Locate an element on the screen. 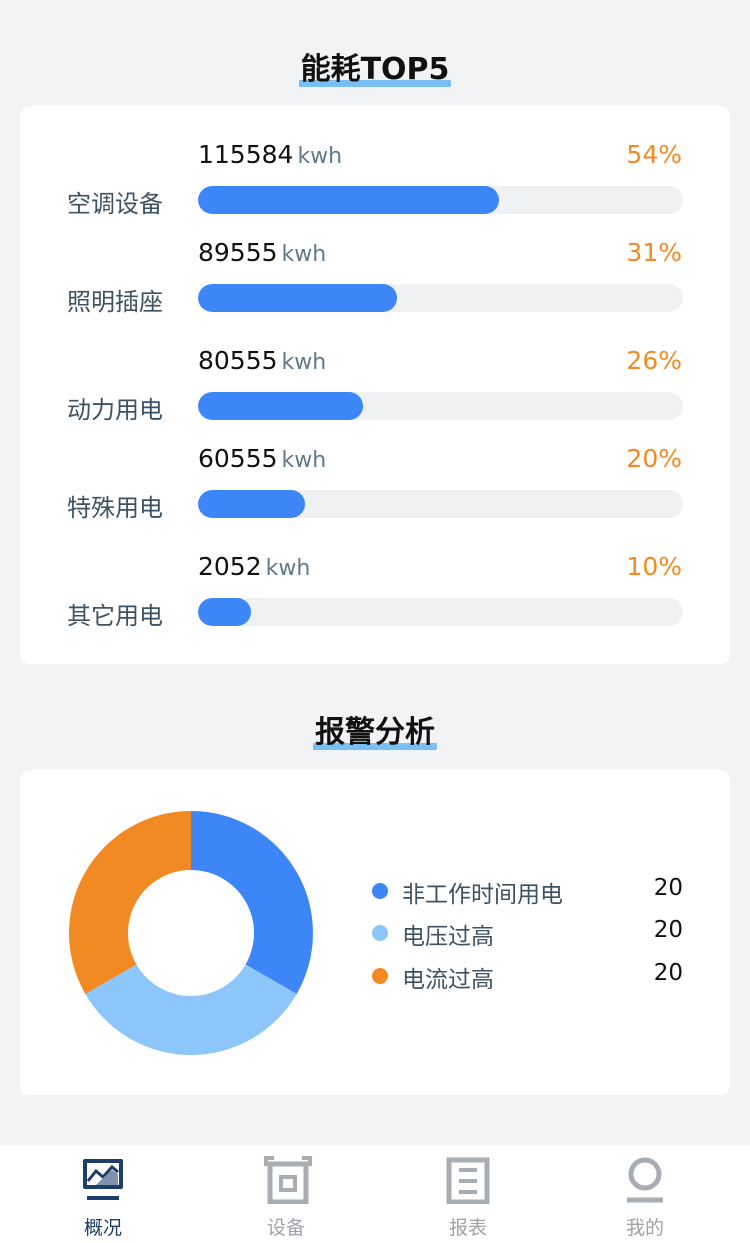 This screenshot has width=750, height=1243. tab-report: 报表 is located at coordinates (468, 1194).